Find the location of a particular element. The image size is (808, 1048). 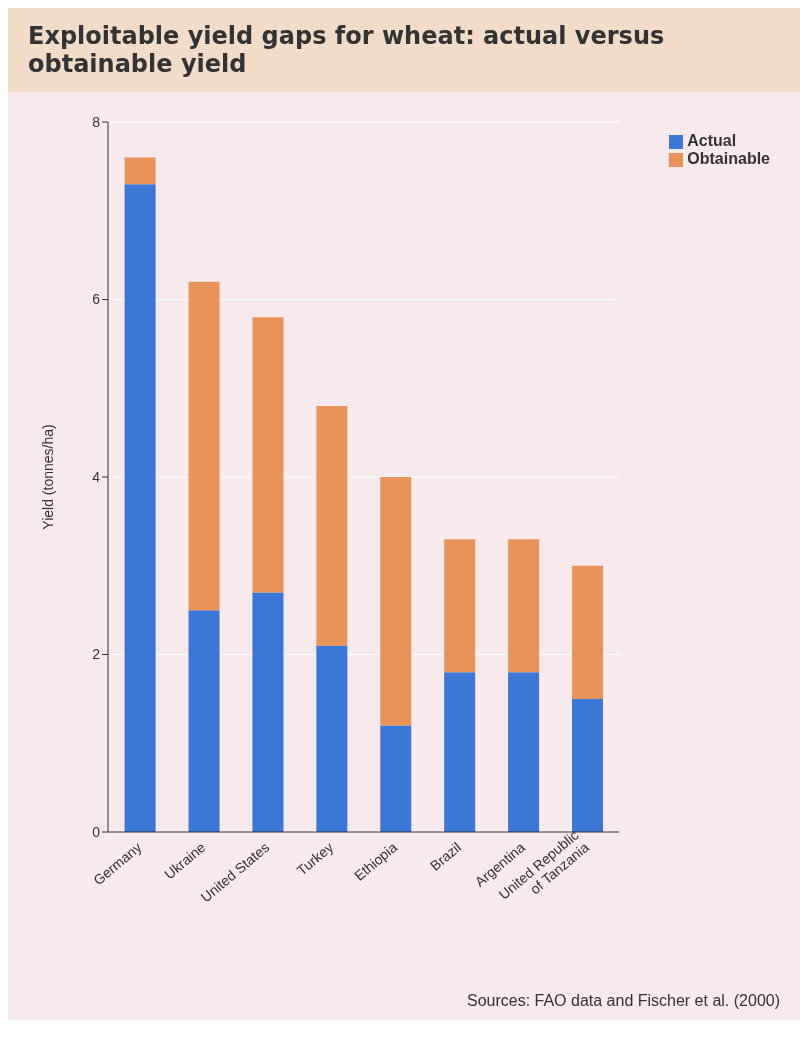

legend-label: Obtainable is located at coordinates (728, 158).